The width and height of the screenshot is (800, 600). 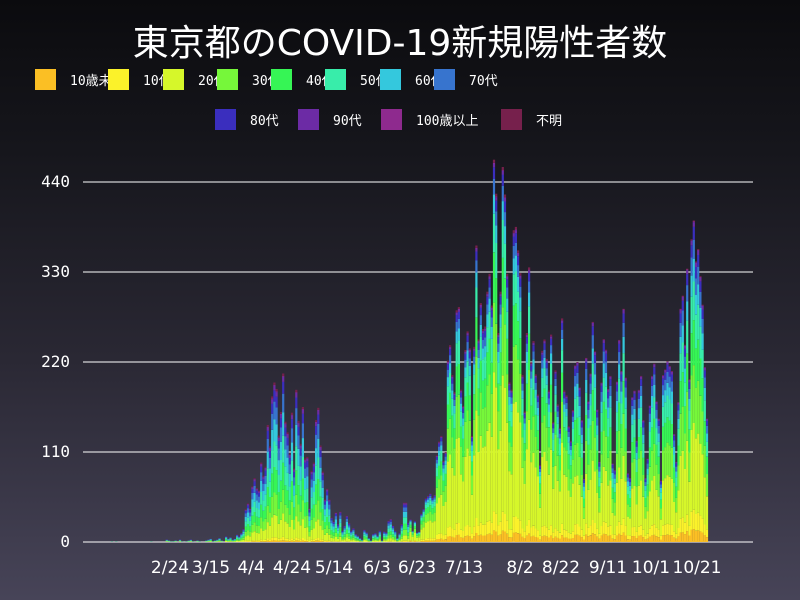 I want to click on legend-item-80s: 80代, so click(x=247, y=119).